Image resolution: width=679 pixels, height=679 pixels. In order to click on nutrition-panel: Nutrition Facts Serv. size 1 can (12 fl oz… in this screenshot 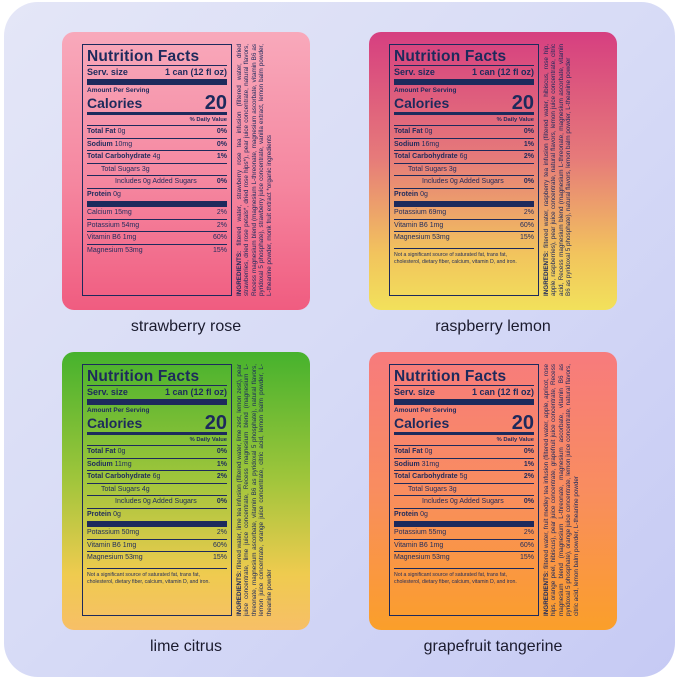, I will do `click(157, 490)`.